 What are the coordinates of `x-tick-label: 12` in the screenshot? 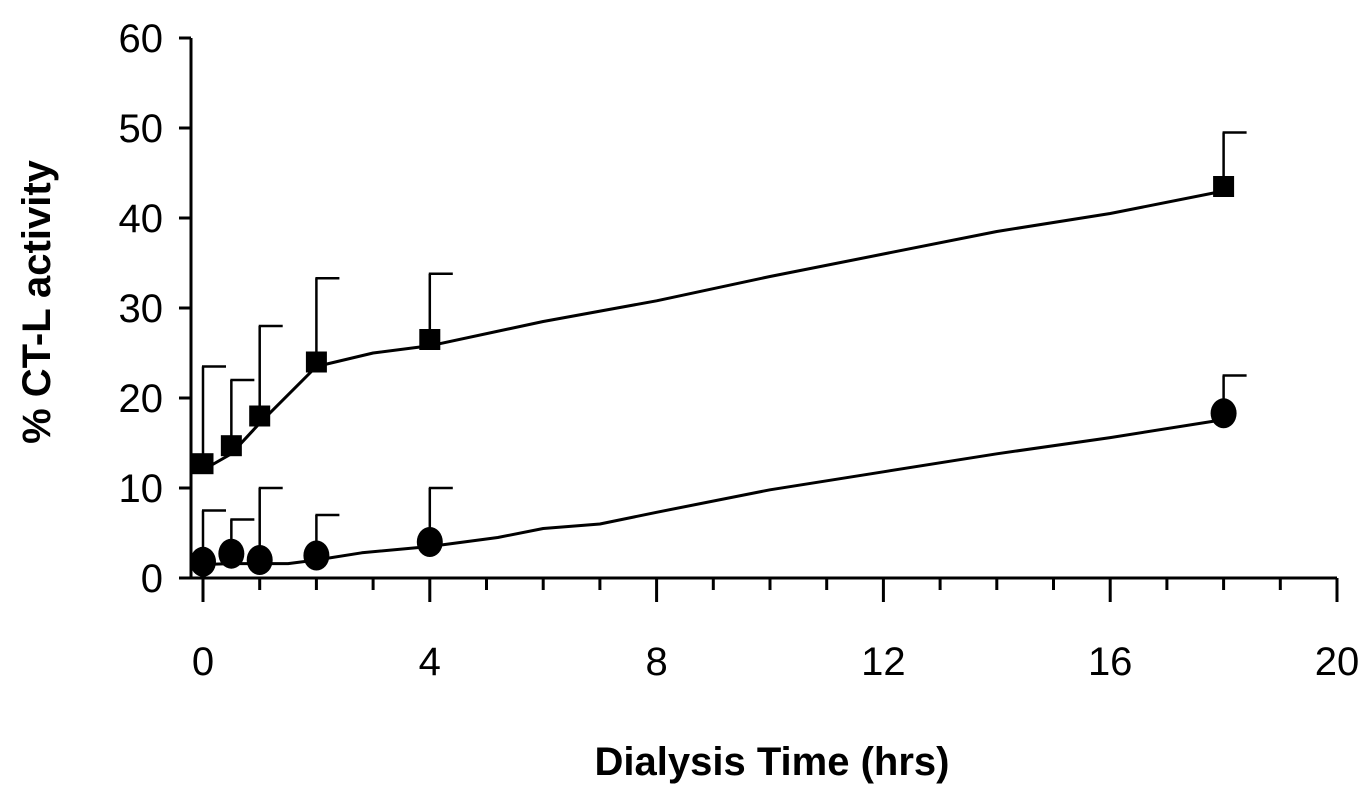 It's located at (883, 662).